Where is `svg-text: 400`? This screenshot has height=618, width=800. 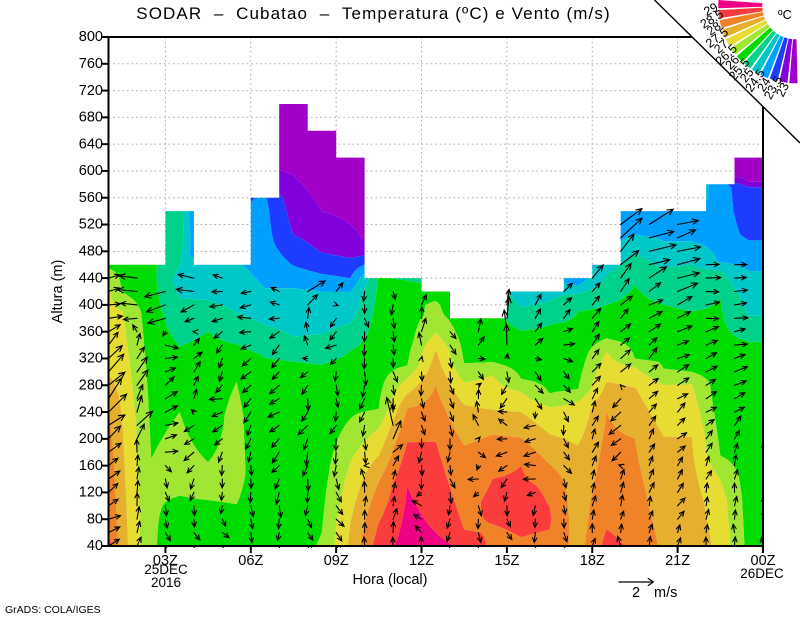 svg-text: 400 is located at coordinates (91, 305).